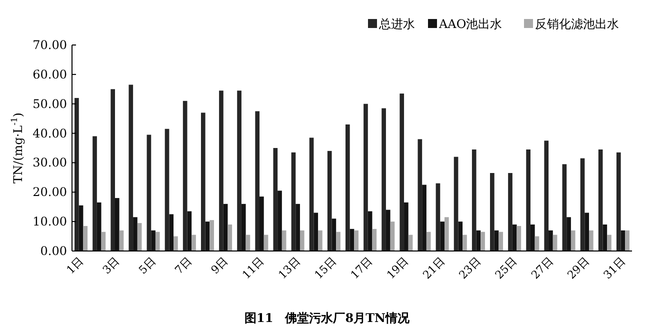 The height and width of the screenshot is (332, 654). Describe the element at coordinates (183, 265) in the screenshot. I see `x-tick-label: 7日` at that location.